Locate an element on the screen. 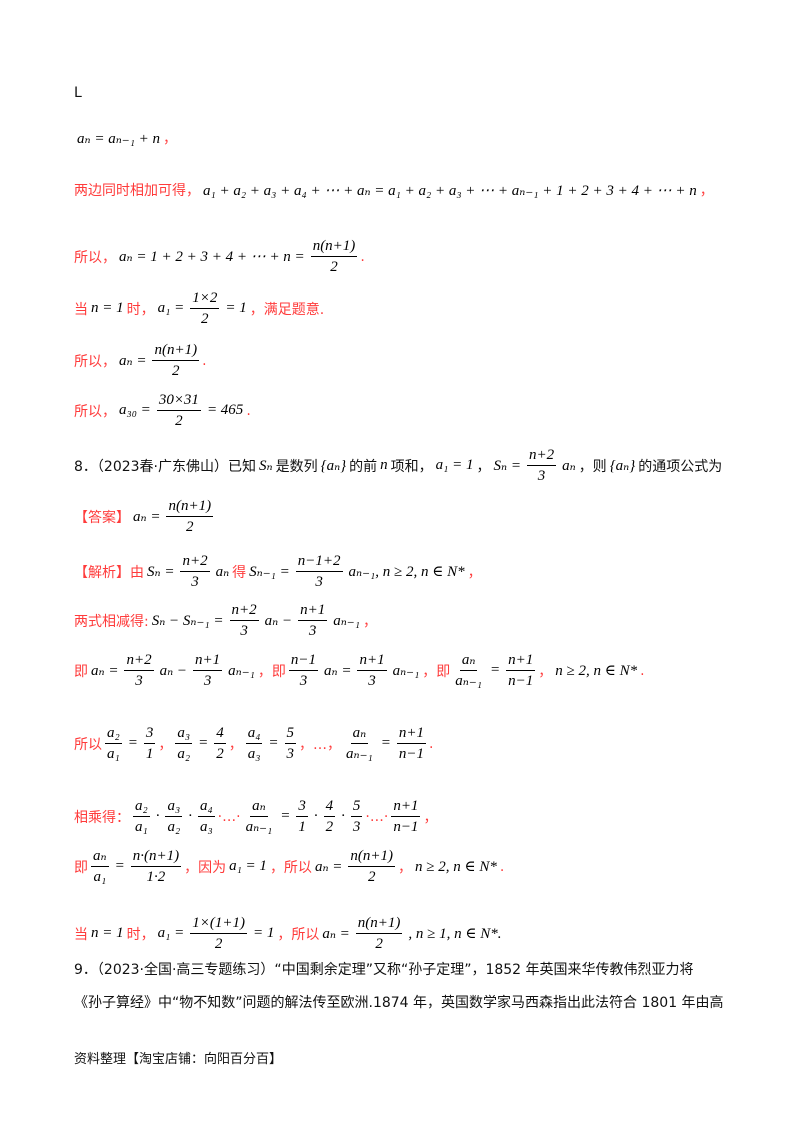  numerator: 30×31 is located at coordinates (178, 400).